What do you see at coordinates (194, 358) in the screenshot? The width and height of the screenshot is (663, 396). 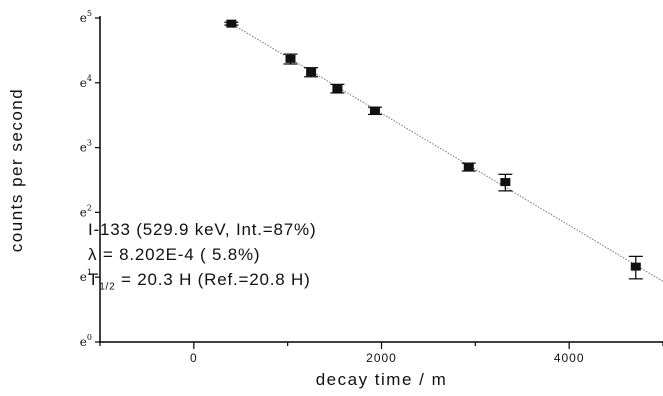 I see `x-tick-label: 0` at bounding box center [194, 358].